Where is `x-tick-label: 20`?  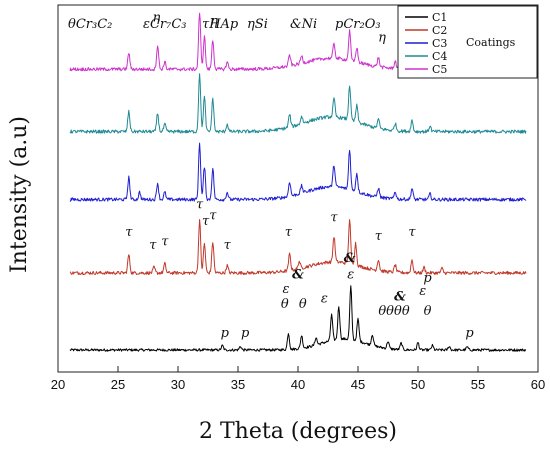
x-tick-label: 20 is located at coordinates (58, 384).